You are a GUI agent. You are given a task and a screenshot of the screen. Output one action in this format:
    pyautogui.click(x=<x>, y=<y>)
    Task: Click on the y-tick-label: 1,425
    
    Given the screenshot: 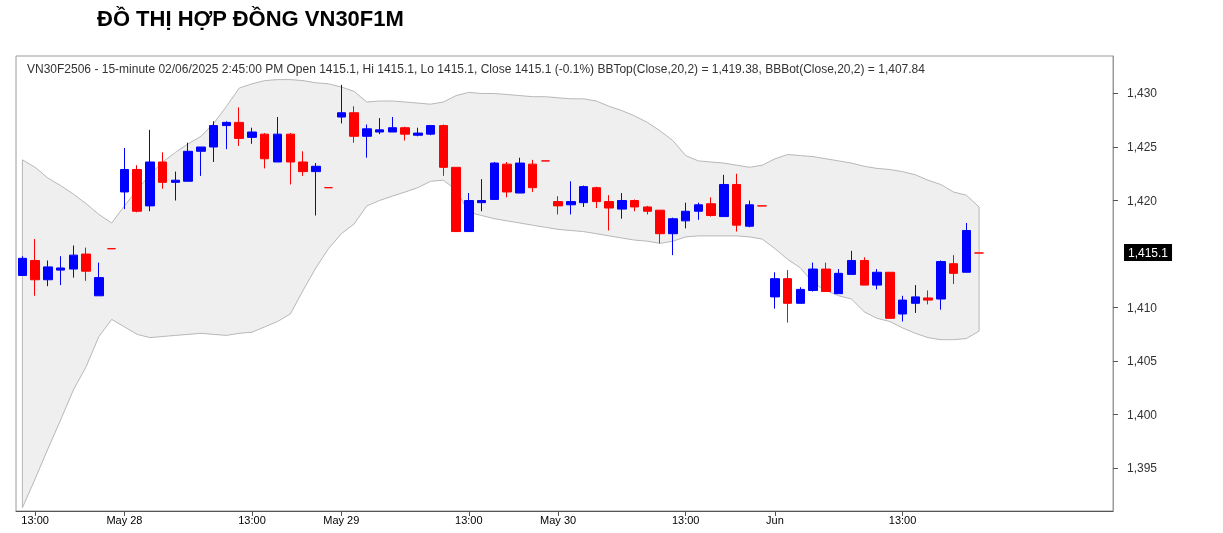 What is the action you would take?
    pyautogui.click(x=1142, y=147)
    